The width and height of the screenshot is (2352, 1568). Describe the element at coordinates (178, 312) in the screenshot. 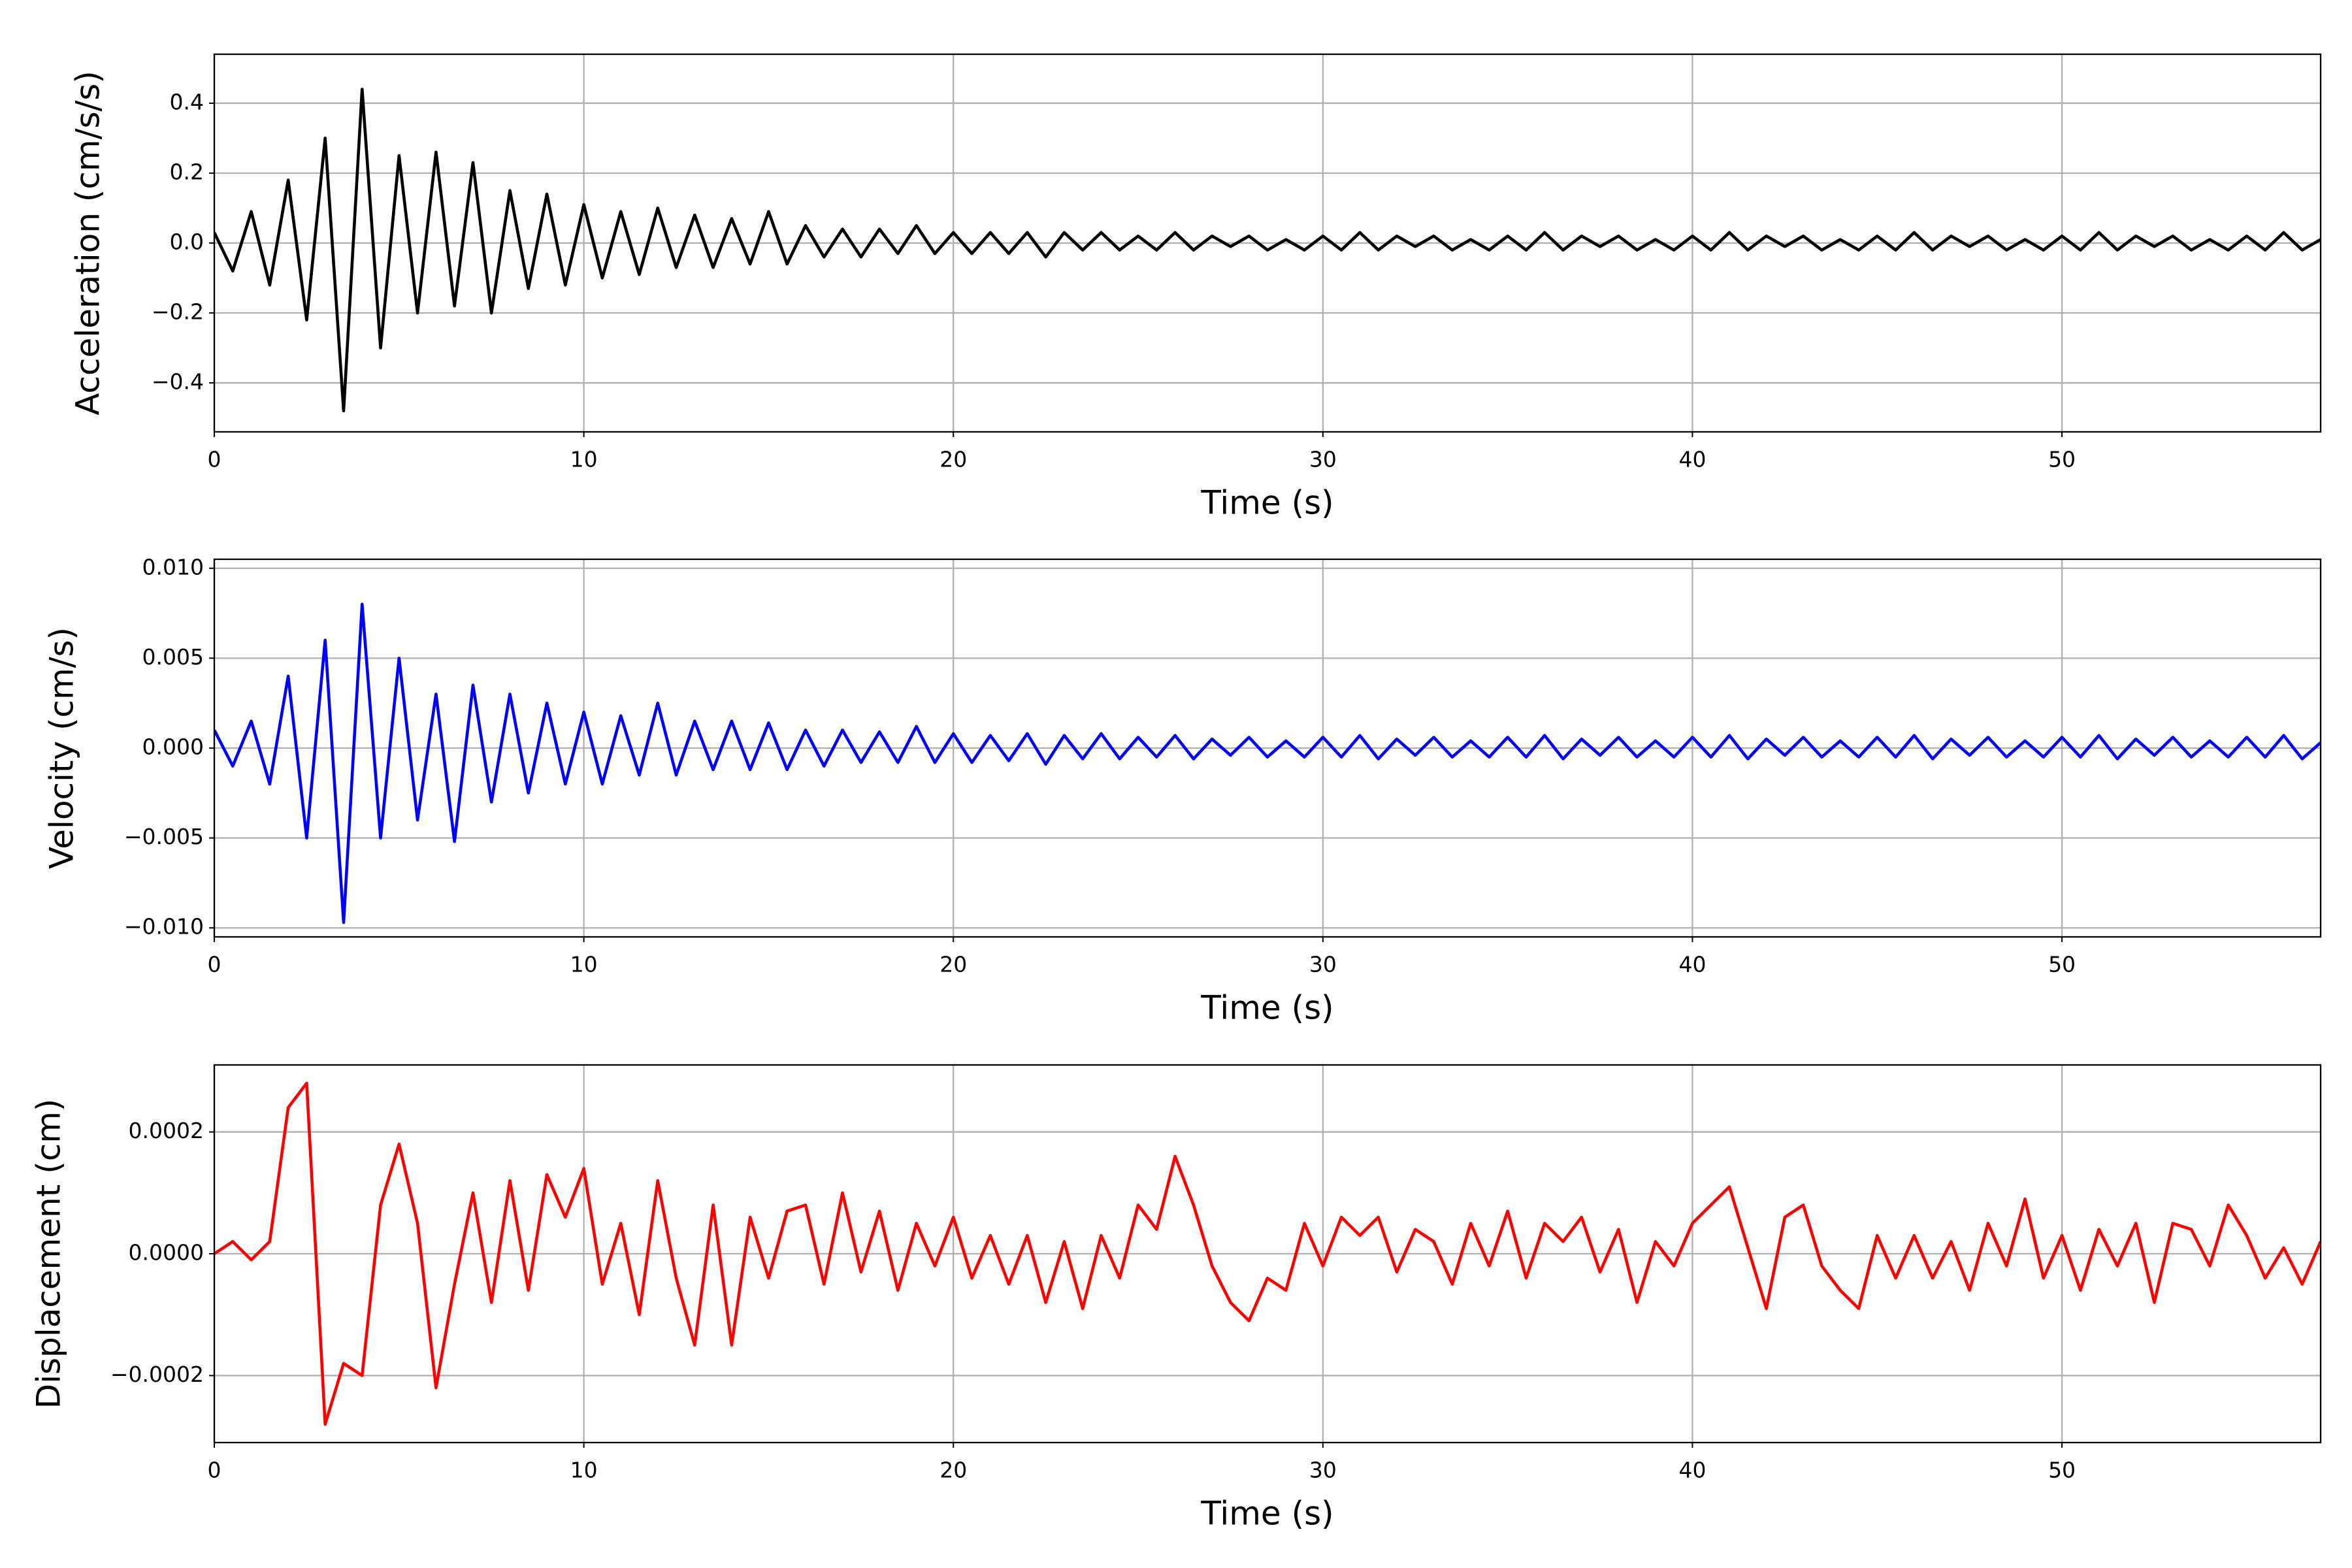

I see `y-tick-label: −0.2` at that location.